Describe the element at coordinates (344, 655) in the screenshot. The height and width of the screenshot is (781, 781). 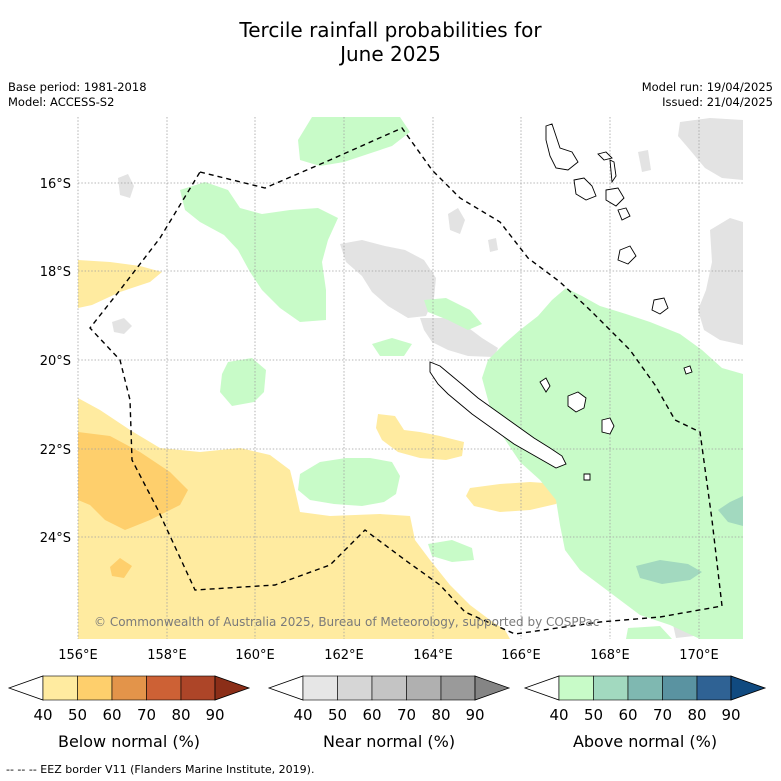
I see `lon-tick: 162°E` at that location.